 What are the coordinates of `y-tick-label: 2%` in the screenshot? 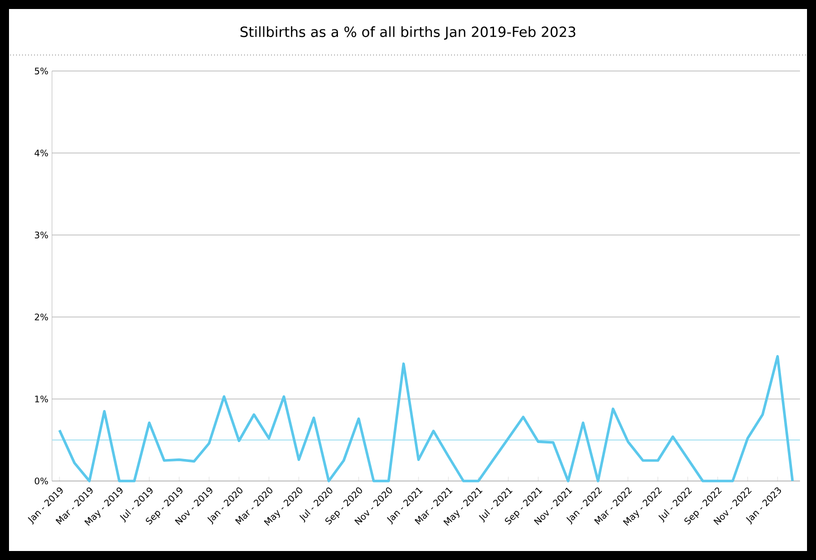 It's located at (41, 317).